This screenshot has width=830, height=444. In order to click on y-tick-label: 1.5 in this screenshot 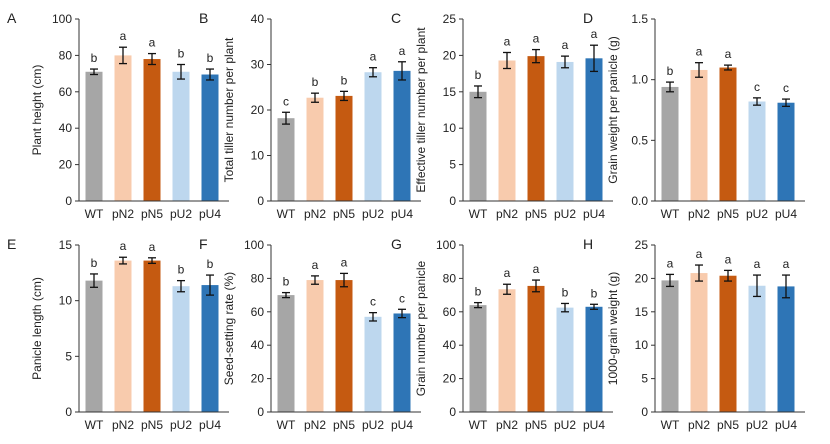, I will do `click(639, 19)`.